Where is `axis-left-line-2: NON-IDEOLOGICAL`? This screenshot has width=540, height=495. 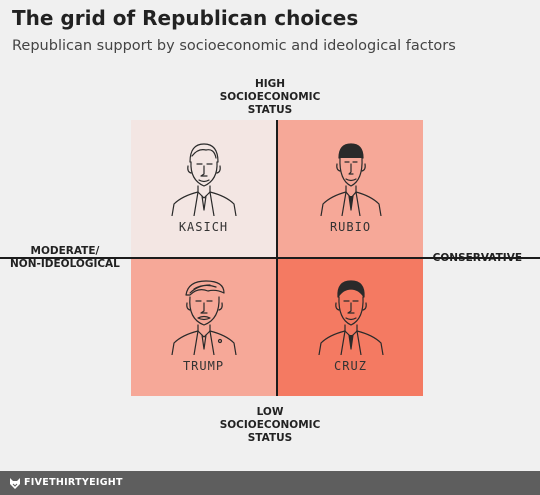
axis-left-line-2: NON-IDEOLOGICAL is located at coordinates (65, 264).